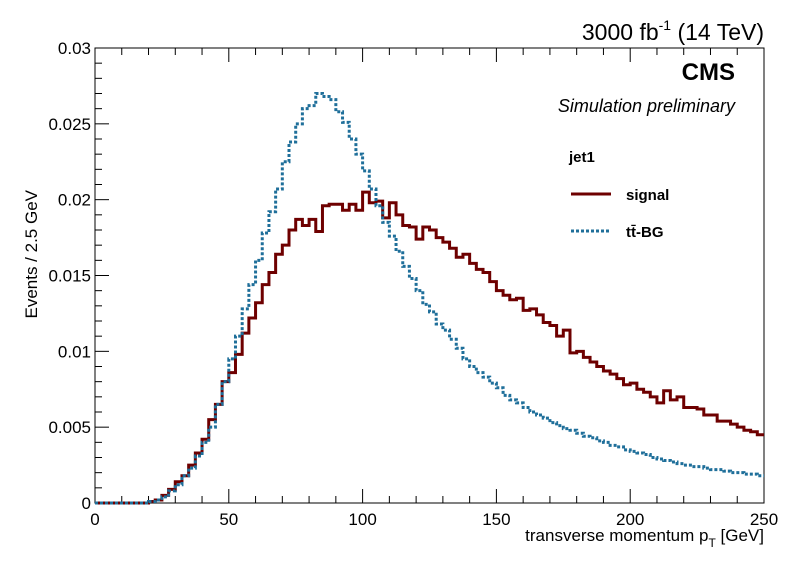 This screenshot has width=796, height=577. Describe the element at coordinates (69, 427) in the screenshot. I see `y-tick-label: 0.005` at that location.